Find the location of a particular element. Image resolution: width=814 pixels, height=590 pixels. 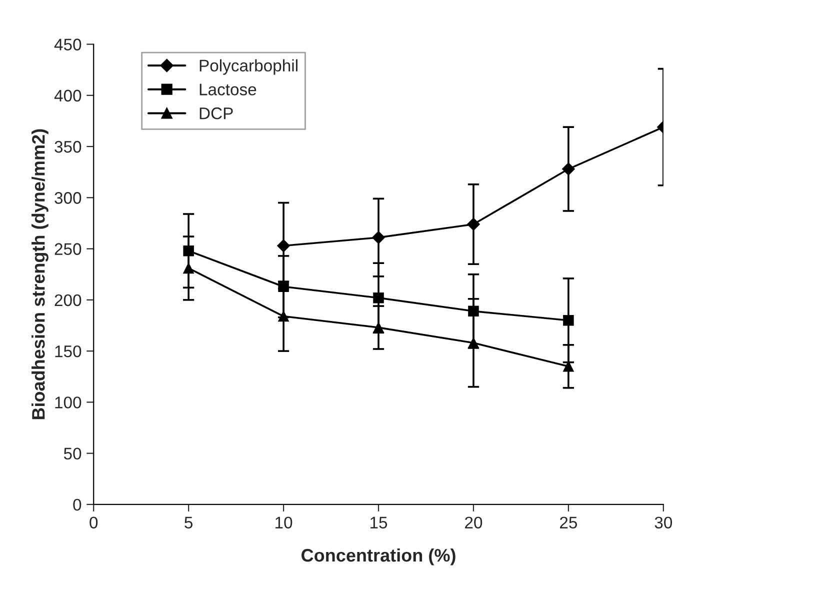

y-tick-label: 250 is located at coordinates (68, 249).